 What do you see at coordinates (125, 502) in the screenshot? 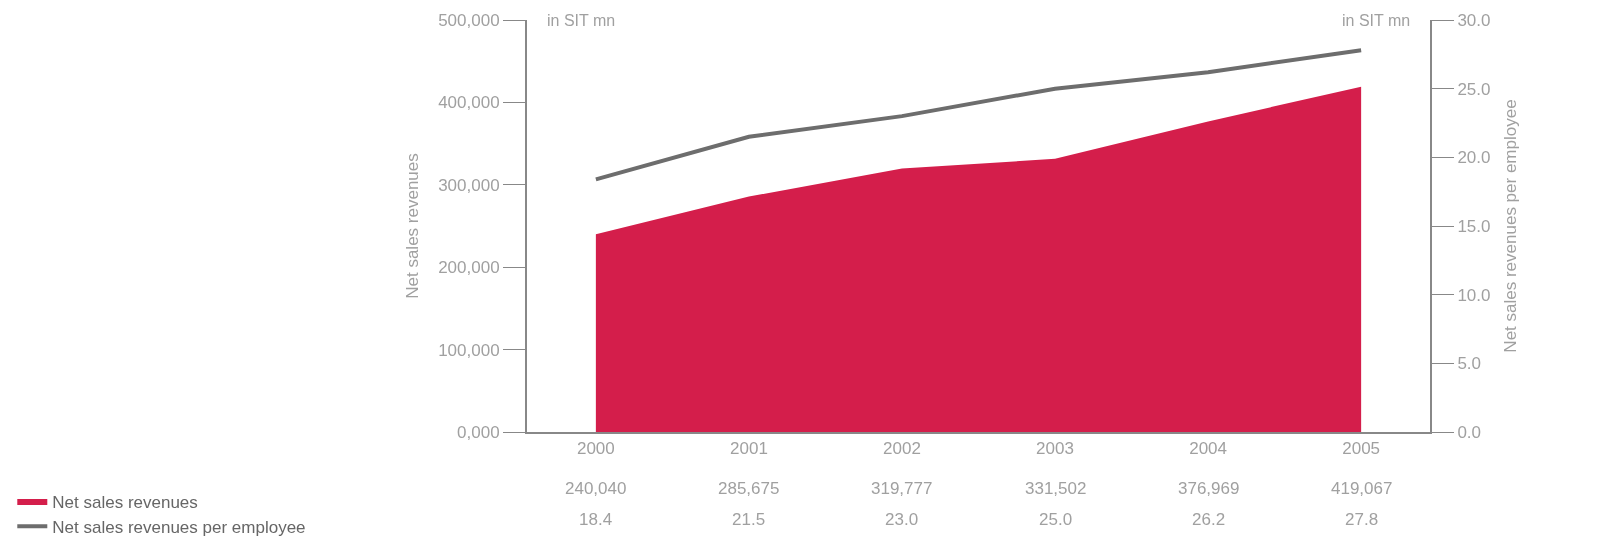
I see `legend-label: Net sales revenues` at bounding box center [125, 502].